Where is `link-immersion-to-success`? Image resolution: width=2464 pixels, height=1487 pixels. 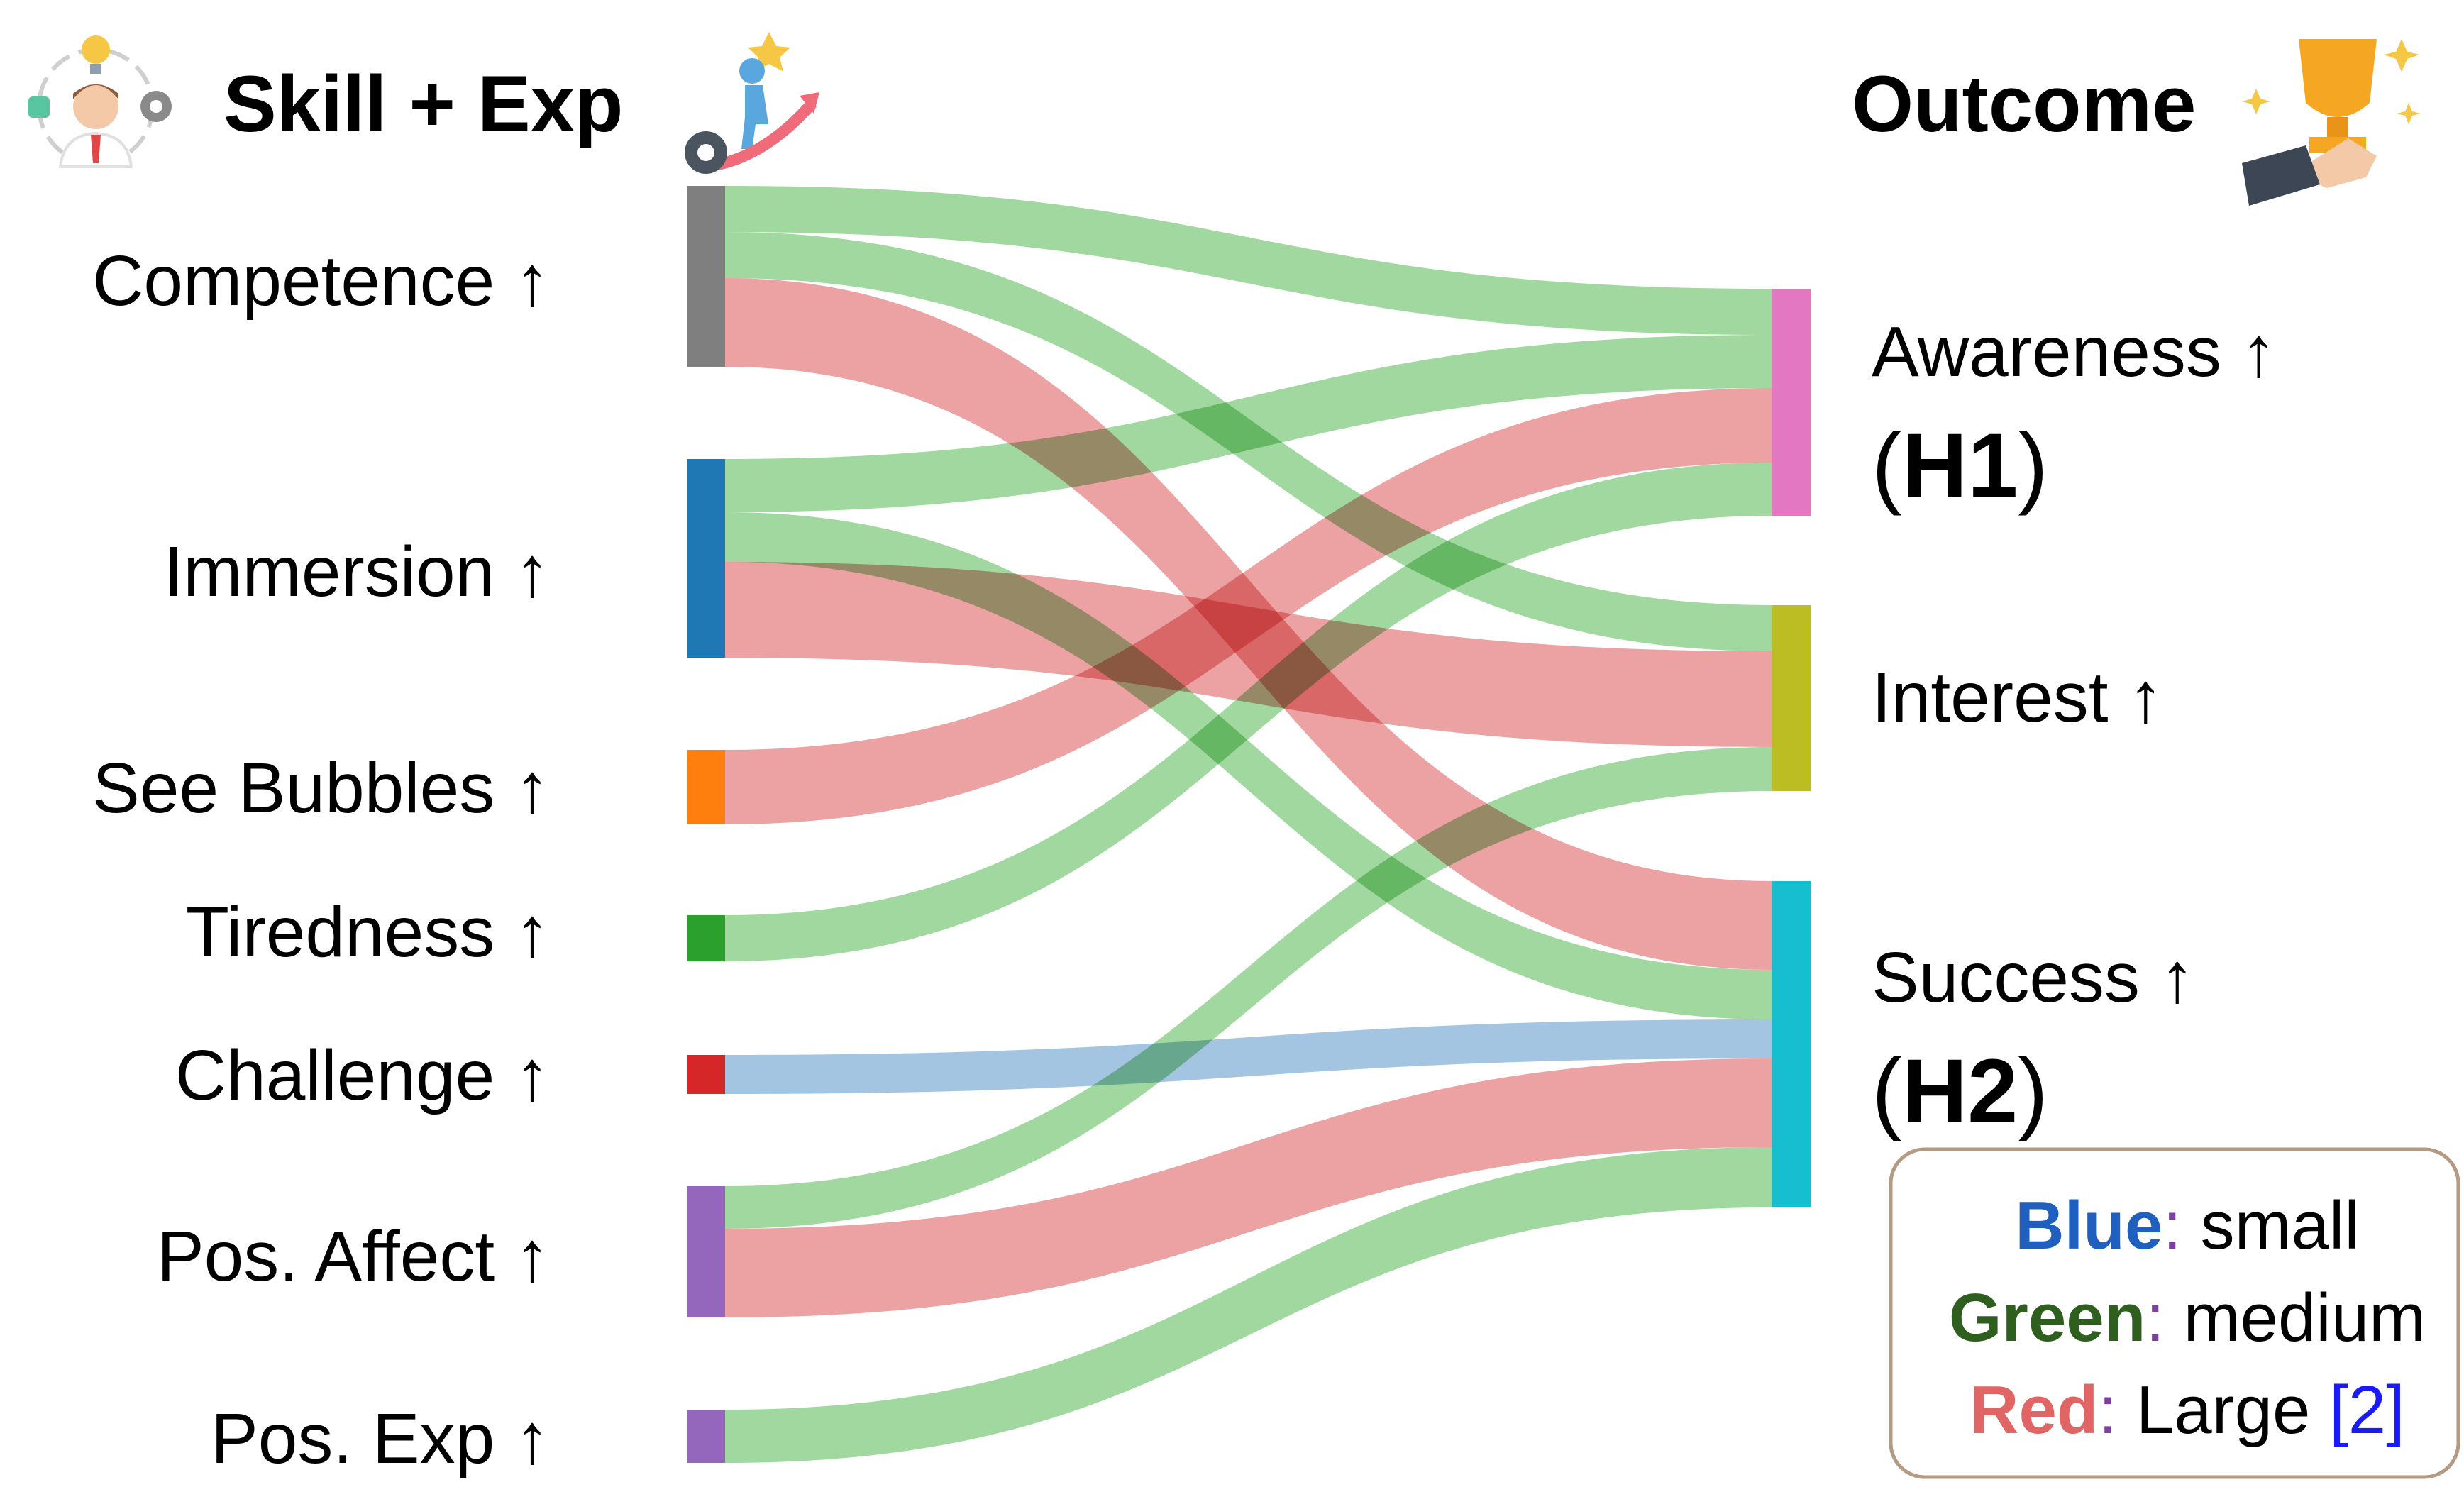 link-immersion-to-success is located at coordinates (1249, 765).